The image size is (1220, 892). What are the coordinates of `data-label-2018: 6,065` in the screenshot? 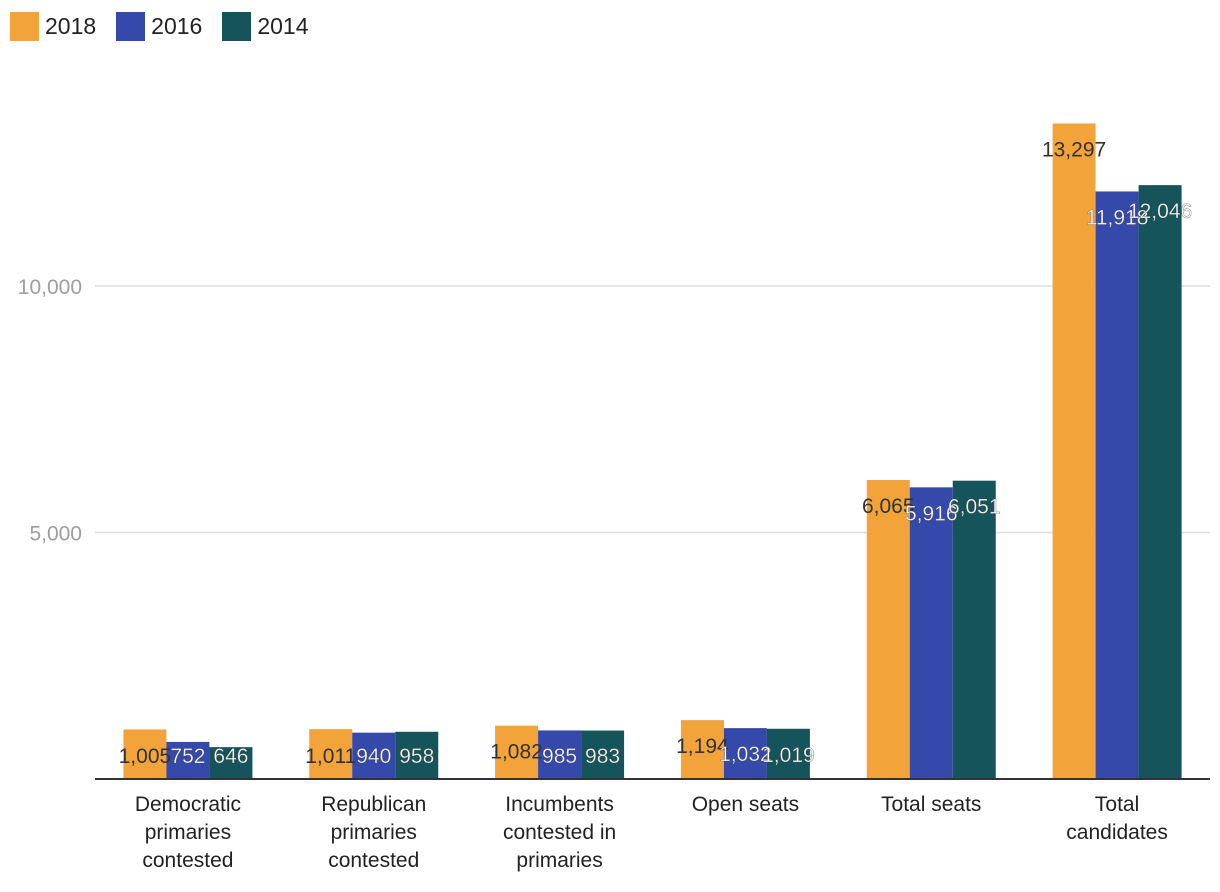 It's located at (888, 506).